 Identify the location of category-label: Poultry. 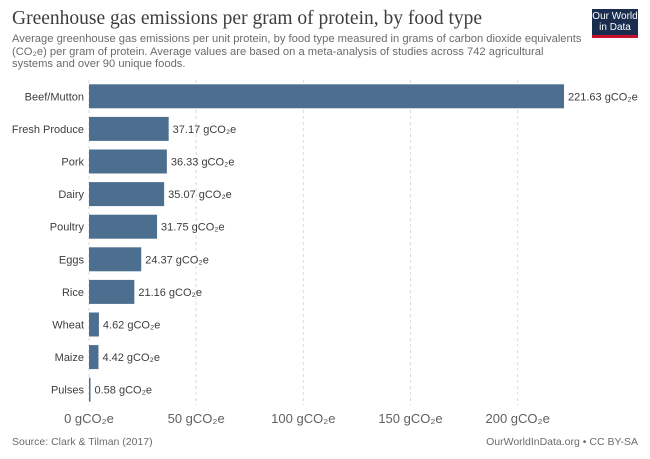
(67, 228).